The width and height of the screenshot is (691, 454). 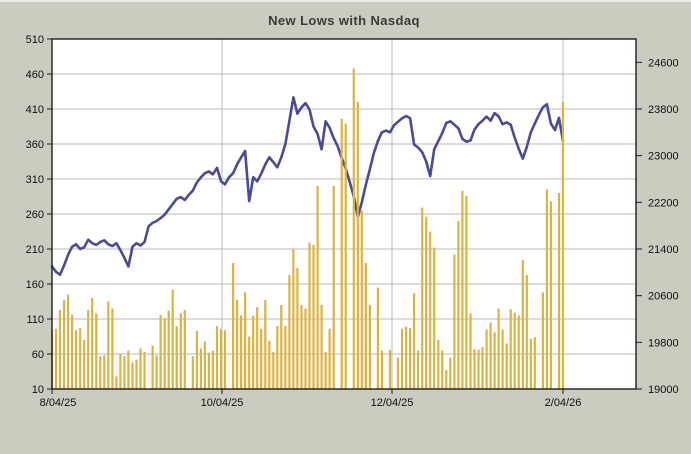 What do you see at coordinates (663, 390) in the screenshot?
I see `right-axis-label: 19000` at bounding box center [663, 390].